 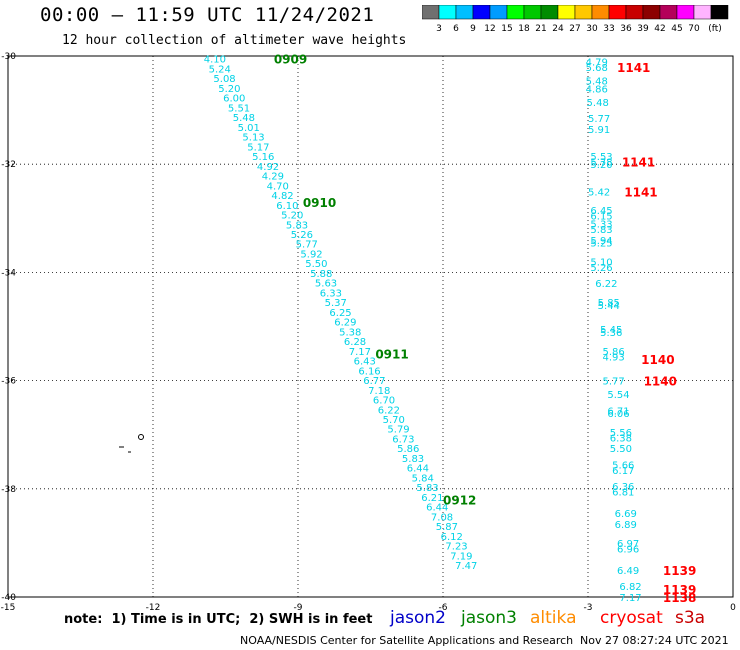 I want to click on pass-time-label: 1140, so click(x=660, y=382).